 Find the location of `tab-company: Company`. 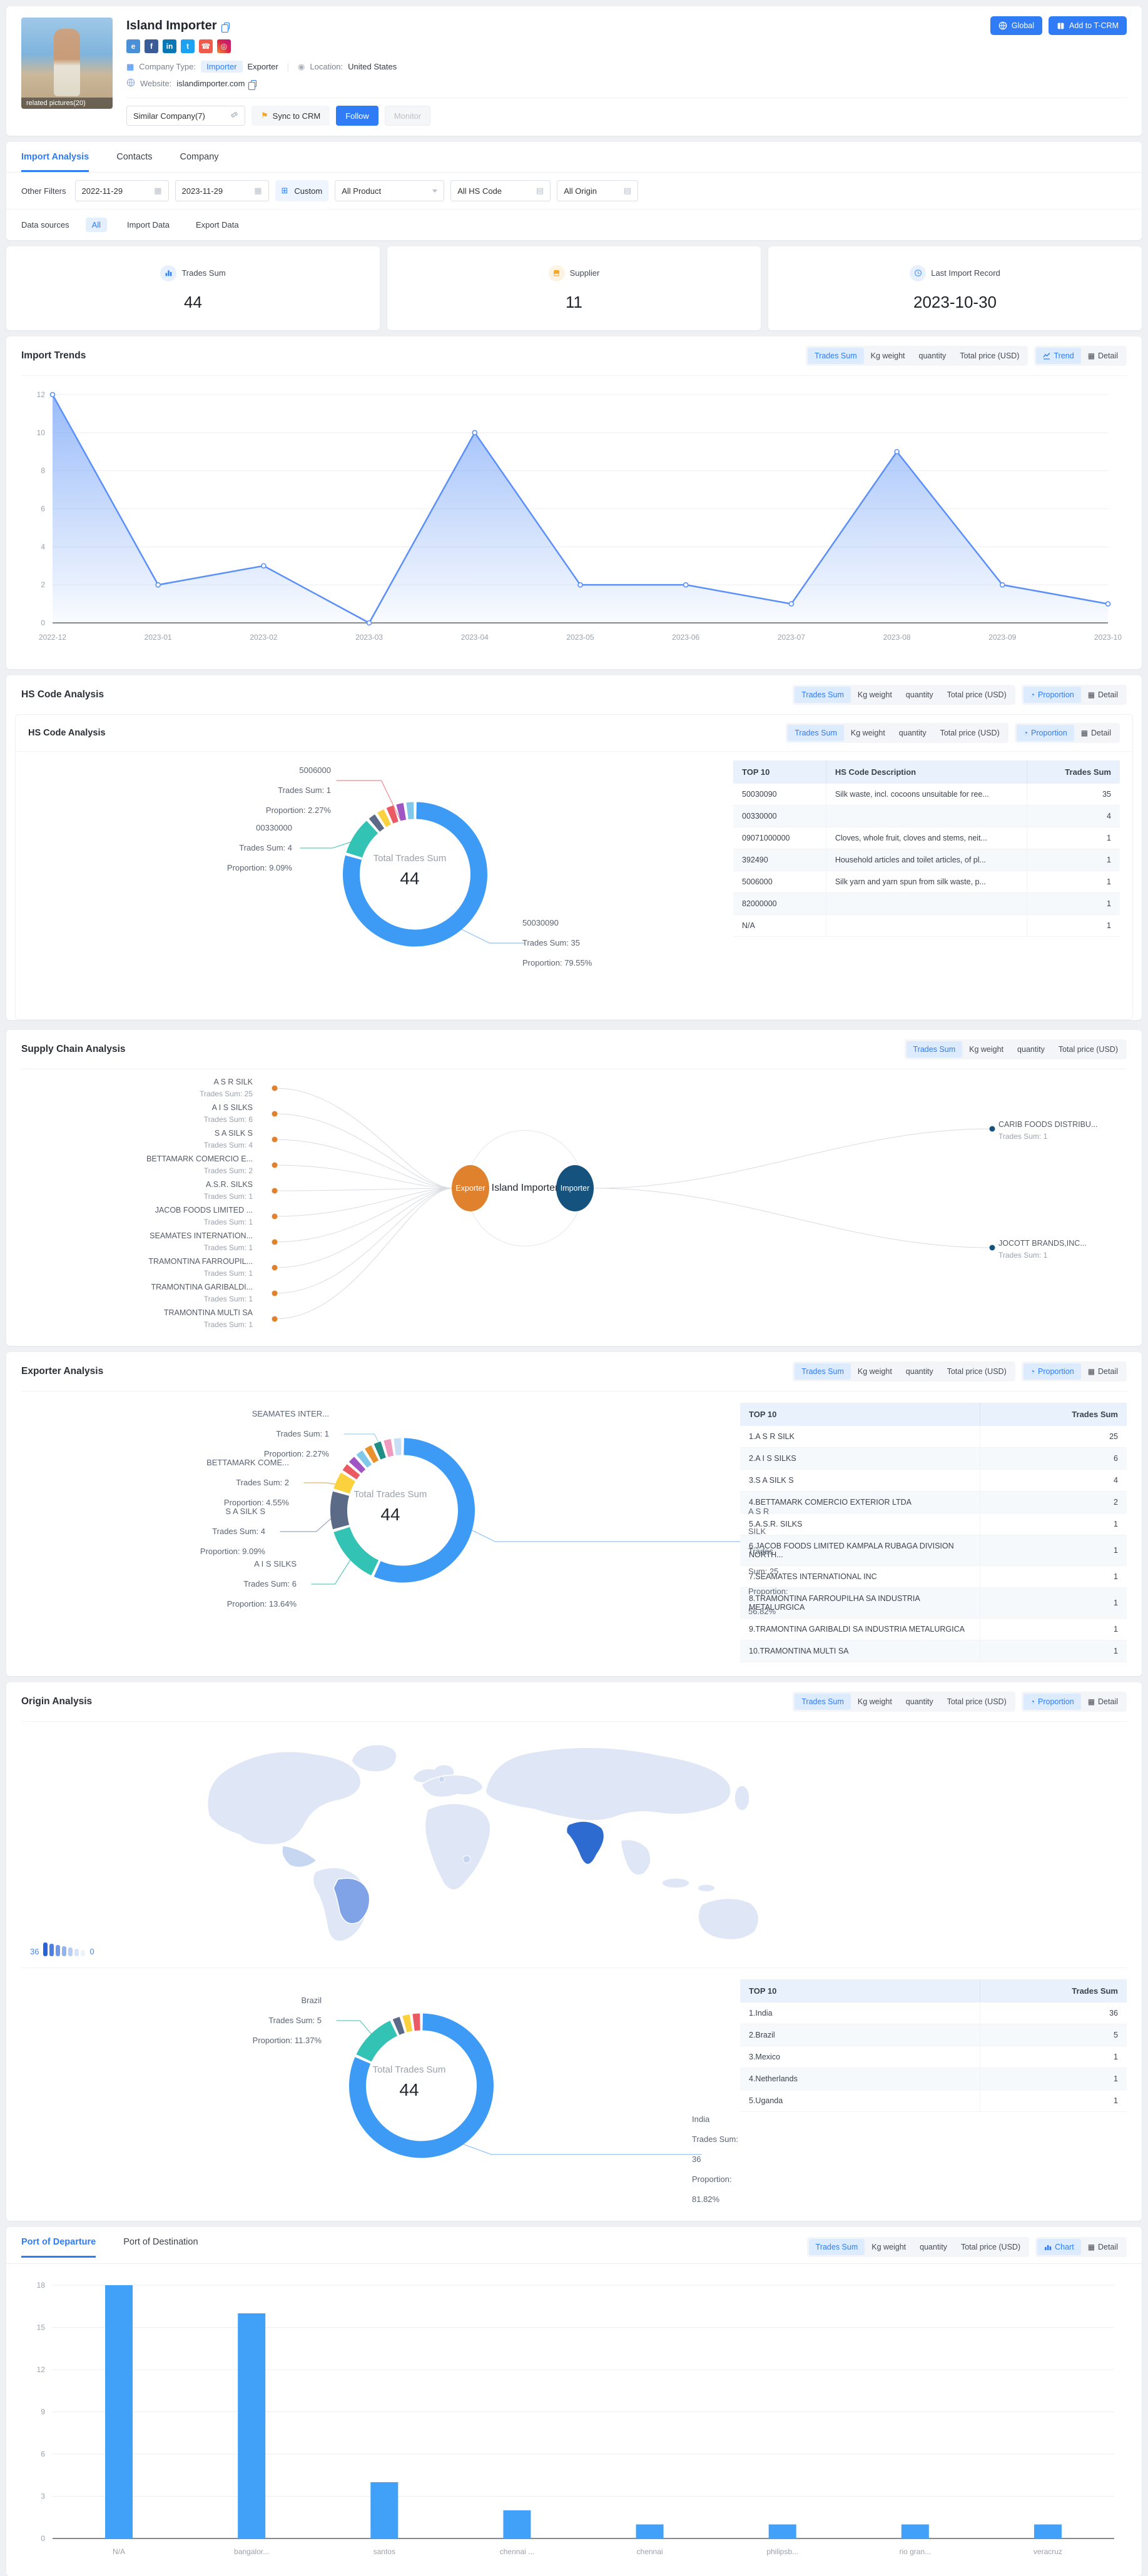

tab-company: Company is located at coordinates (199, 157).